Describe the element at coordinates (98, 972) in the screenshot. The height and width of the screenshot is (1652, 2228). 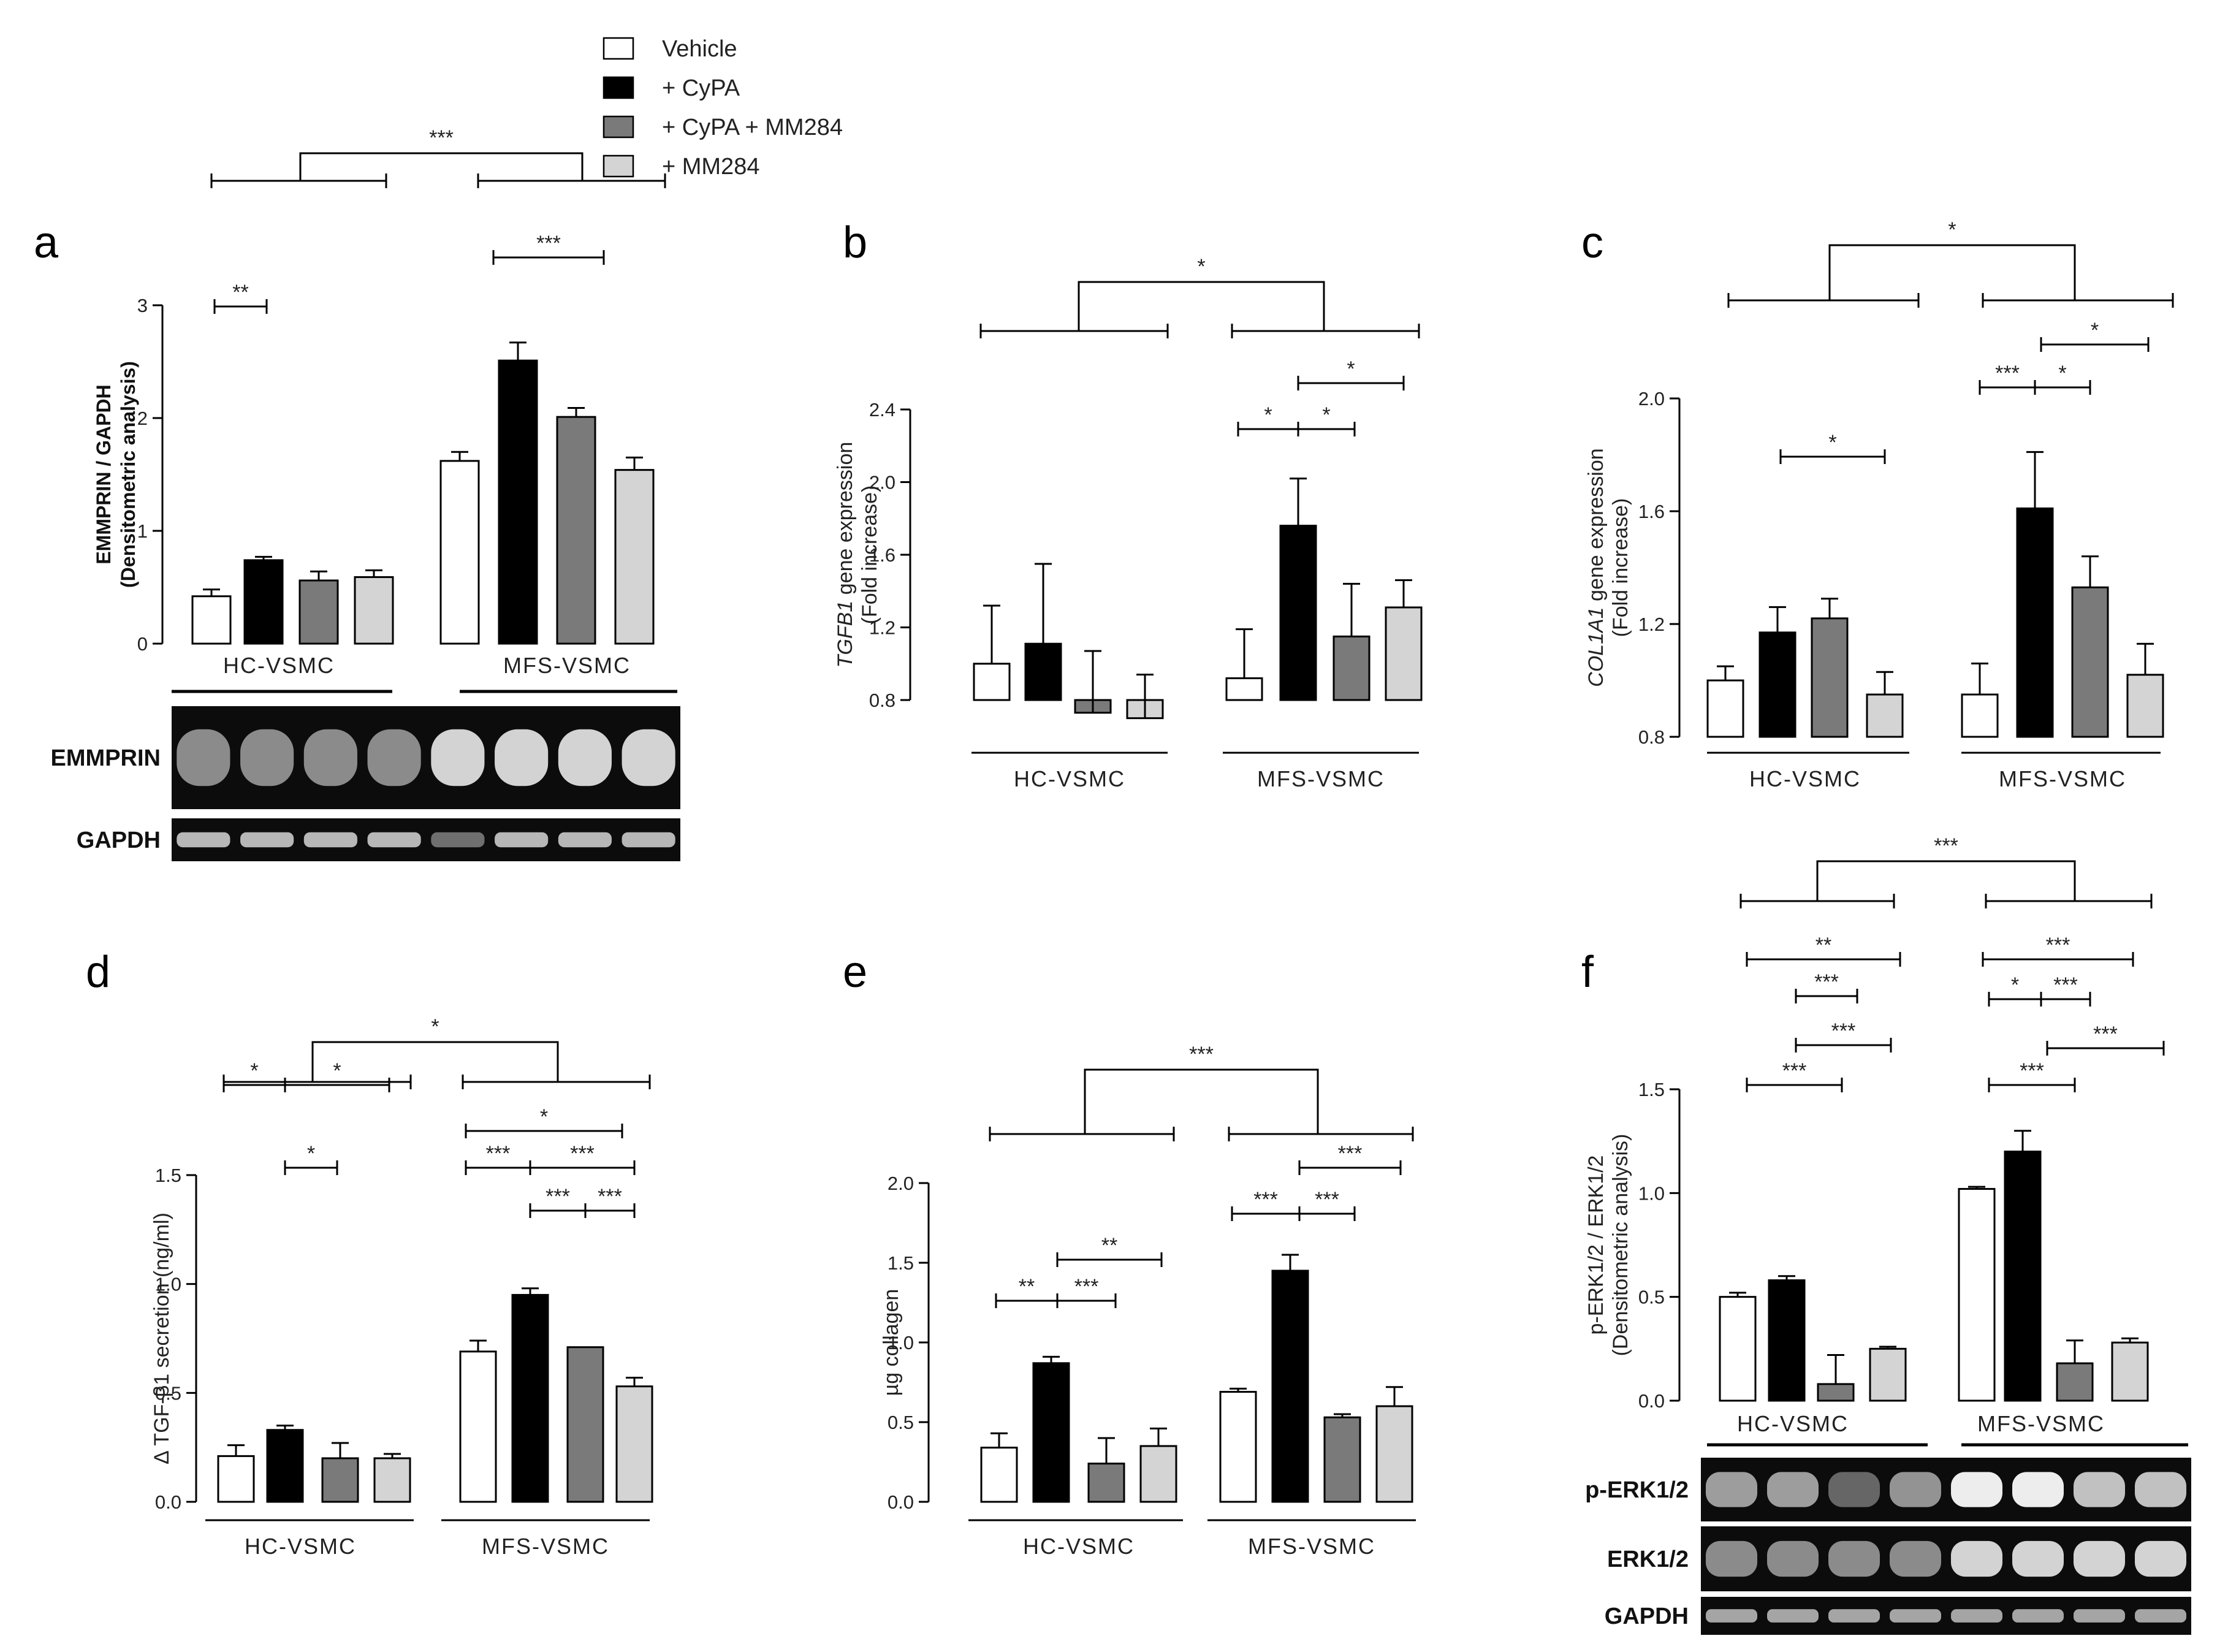
I see `panel-letter-d: d` at that location.